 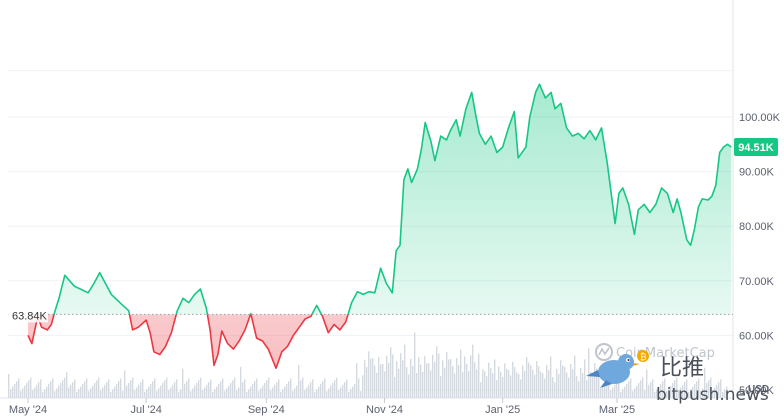 What do you see at coordinates (758, 389) in the screenshot?
I see `currency-label: USD` at bounding box center [758, 389].